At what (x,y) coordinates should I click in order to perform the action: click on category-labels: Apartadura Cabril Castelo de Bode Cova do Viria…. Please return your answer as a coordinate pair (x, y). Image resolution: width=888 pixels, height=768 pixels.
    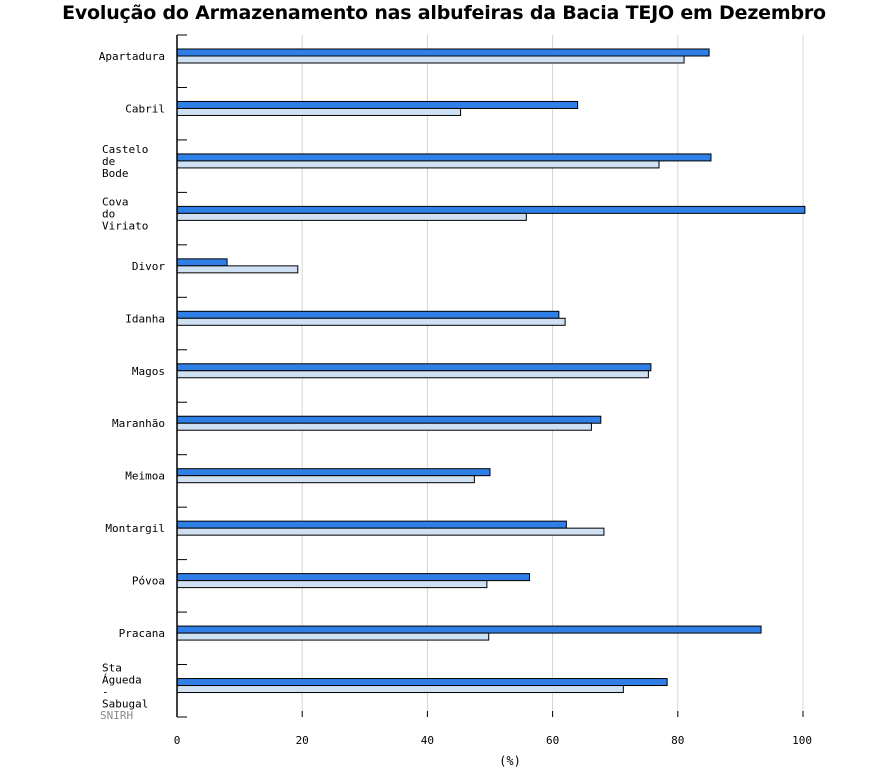
    Looking at the image, I should click on (132, 380).